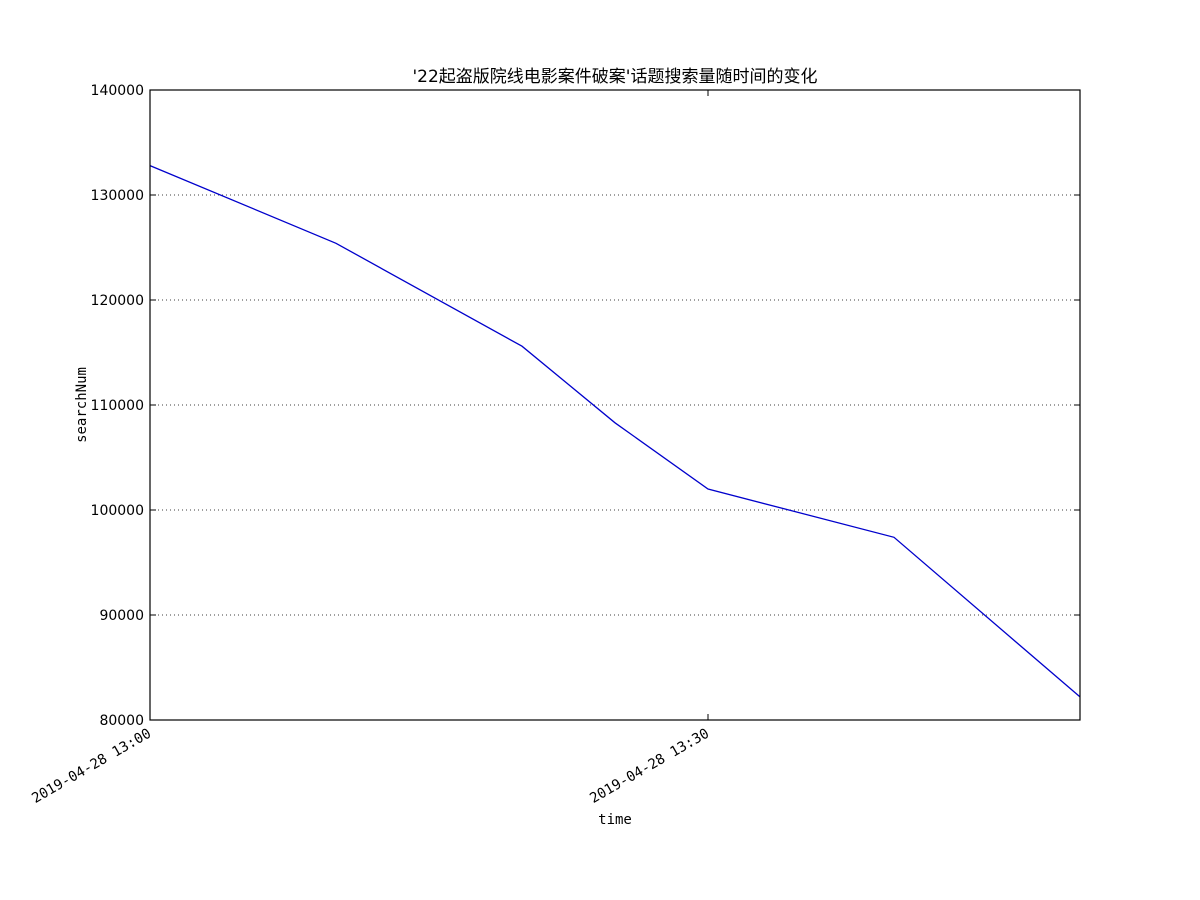  What do you see at coordinates (121, 721) in the screenshot?
I see `y-tick-label: 80000` at bounding box center [121, 721].